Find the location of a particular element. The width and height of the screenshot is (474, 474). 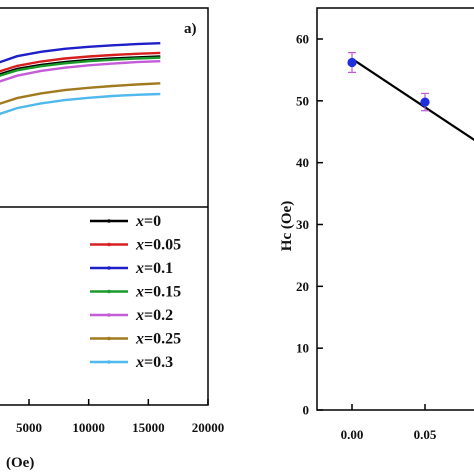

legend-label-1: x=0.05 is located at coordinates (158, 245).